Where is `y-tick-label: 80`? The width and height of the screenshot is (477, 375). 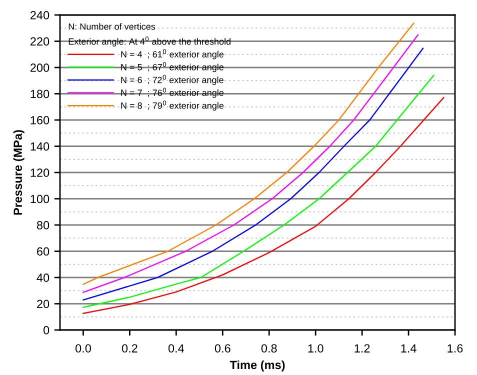
y-tick-label: 80 is located at coordinates (43, 225).